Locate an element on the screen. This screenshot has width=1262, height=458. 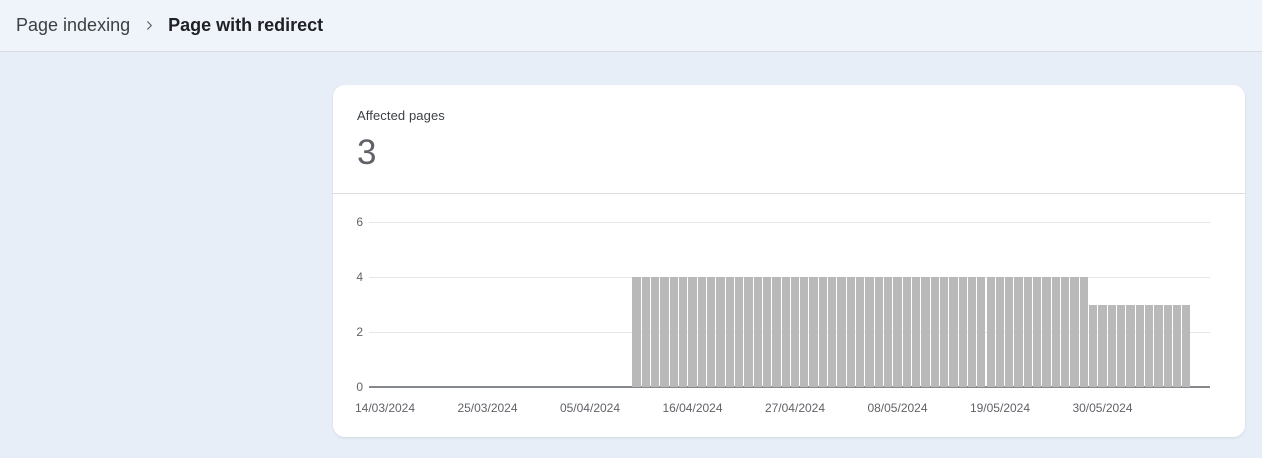
breadcrumb: Page indexing Page with redirect is located at coordinates (169, 25).